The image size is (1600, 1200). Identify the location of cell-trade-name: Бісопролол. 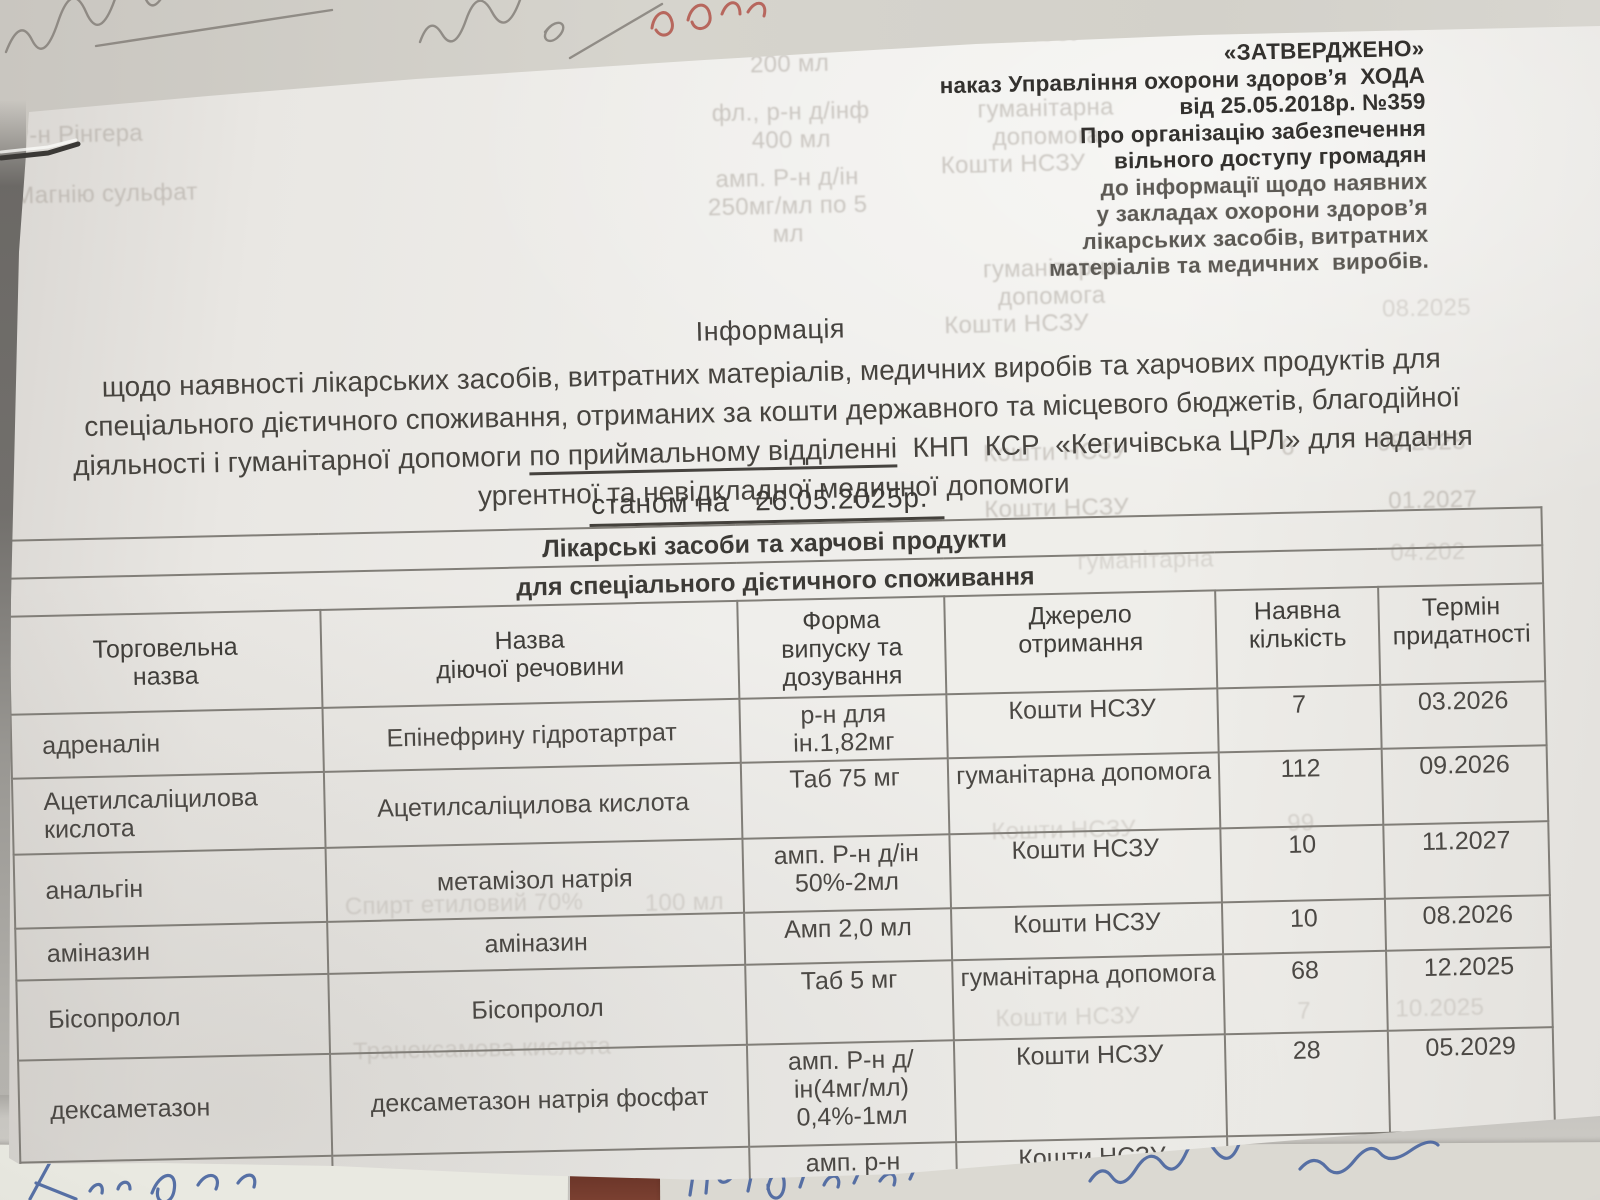
(173, 1017).